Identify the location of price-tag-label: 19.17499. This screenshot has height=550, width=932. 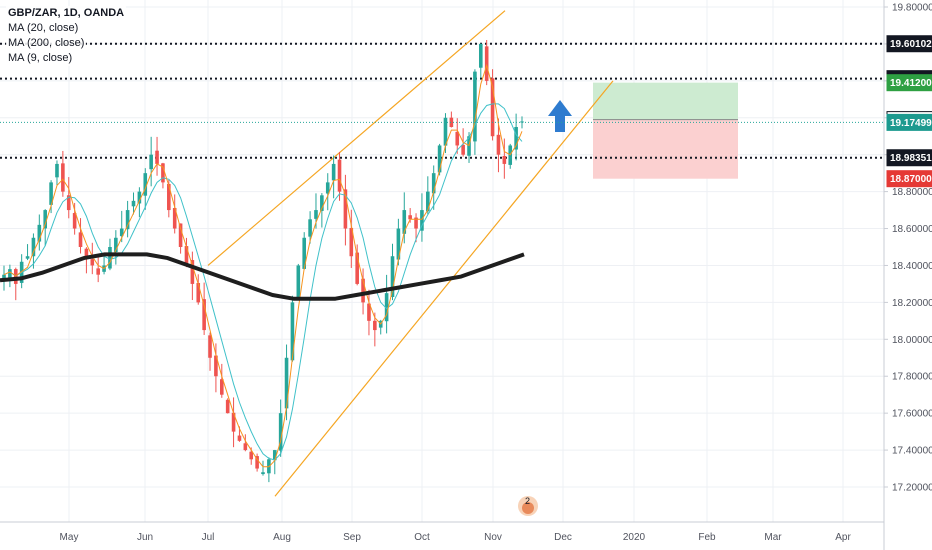
(911, 123).